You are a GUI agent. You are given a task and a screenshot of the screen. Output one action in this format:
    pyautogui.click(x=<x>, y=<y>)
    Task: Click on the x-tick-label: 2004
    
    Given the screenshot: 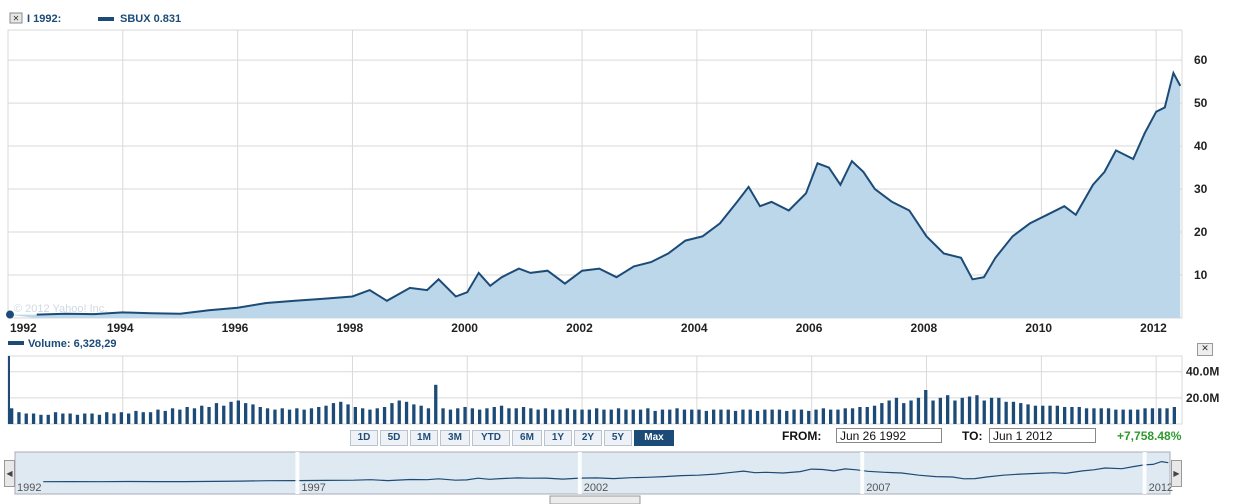 What is the action you would take?
    pyautogui.click(x=694, y=328)
    